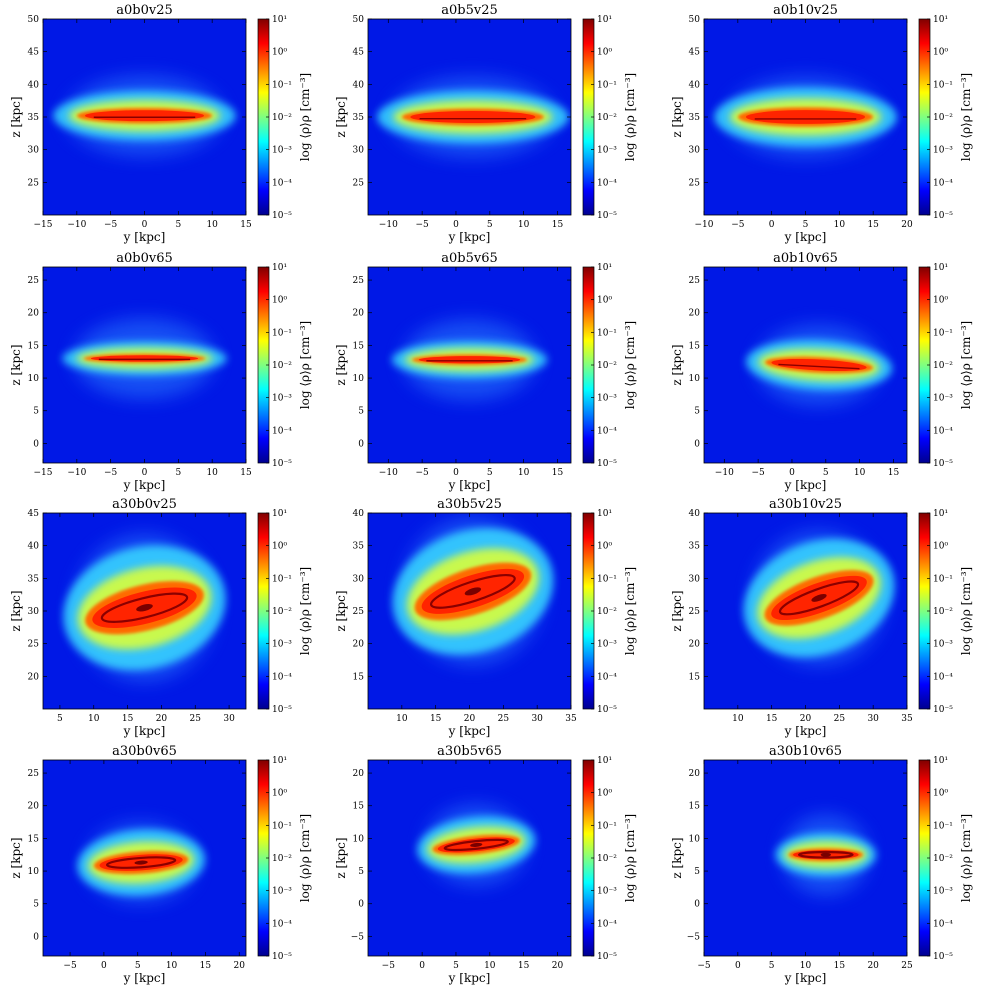 The image size is (981, 992). What do you see at coordinates (695, 85) in the screenshot?
I see `y-tick-label: 40` at bounding box center [695, 85].